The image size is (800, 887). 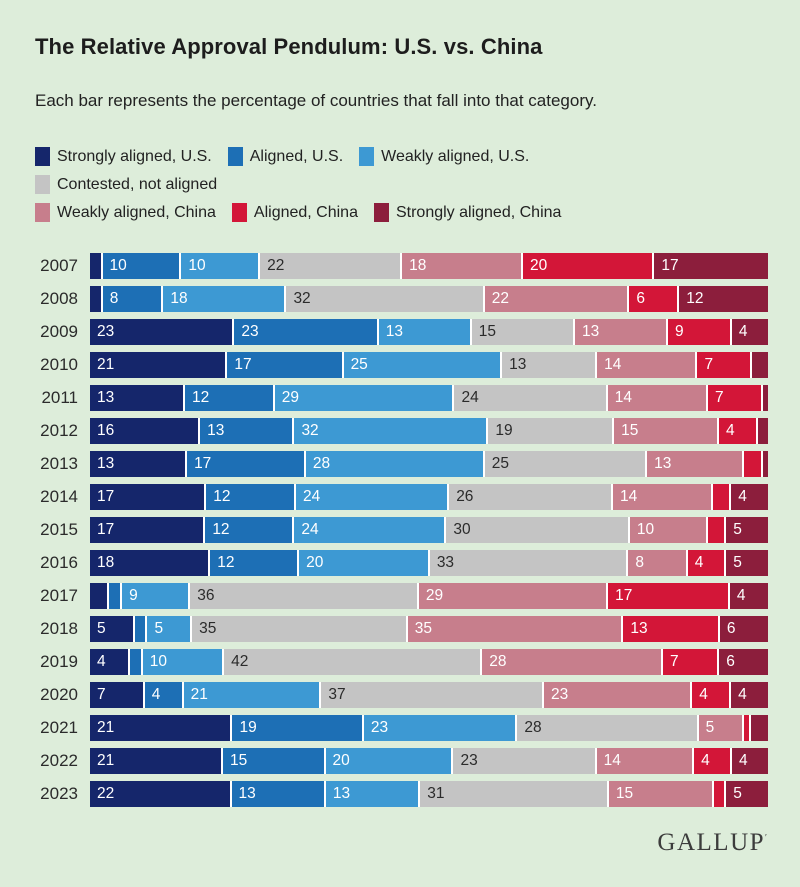 I want to click on gallup-logo: GALLUP′, so click(x=712, y=842).